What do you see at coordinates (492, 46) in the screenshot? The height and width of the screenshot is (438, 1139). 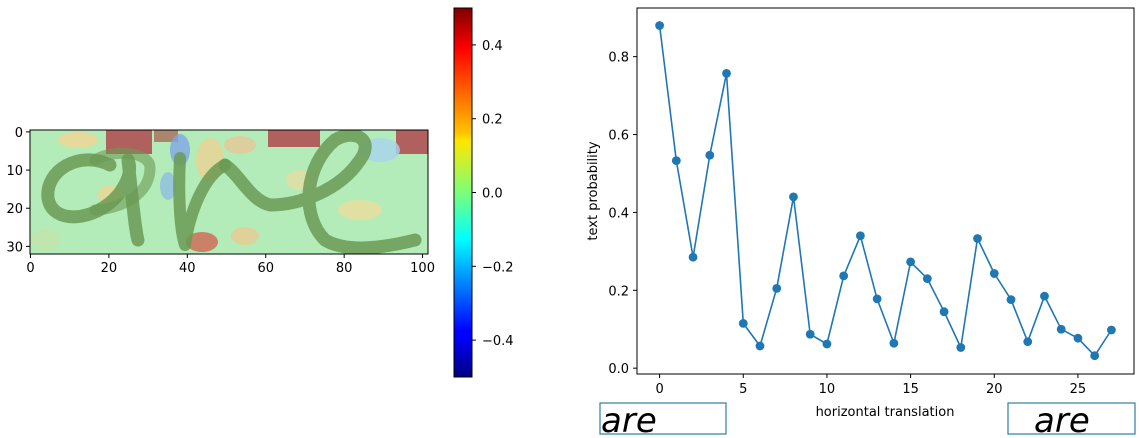 I see `colorbar-tick-label: 0.4` at bounding box center [492, 46].